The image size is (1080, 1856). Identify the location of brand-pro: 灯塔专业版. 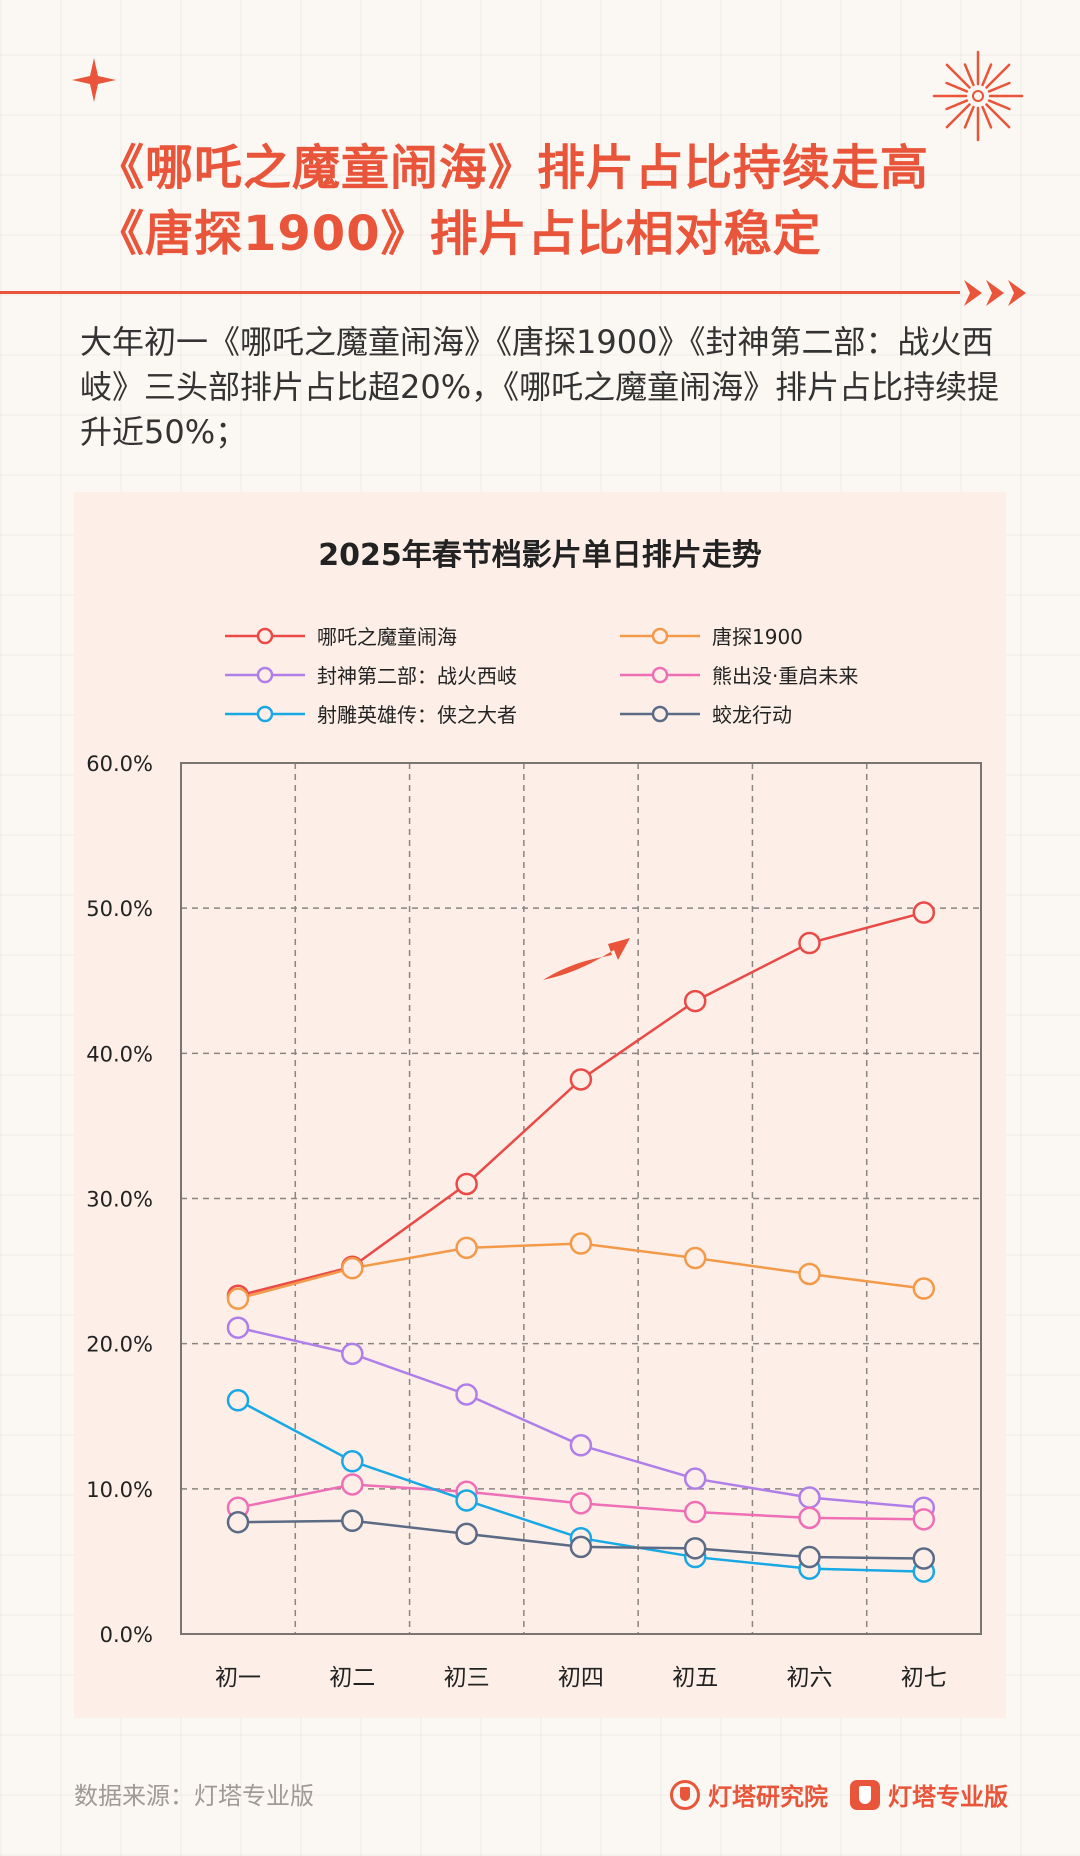
(929, 1794).